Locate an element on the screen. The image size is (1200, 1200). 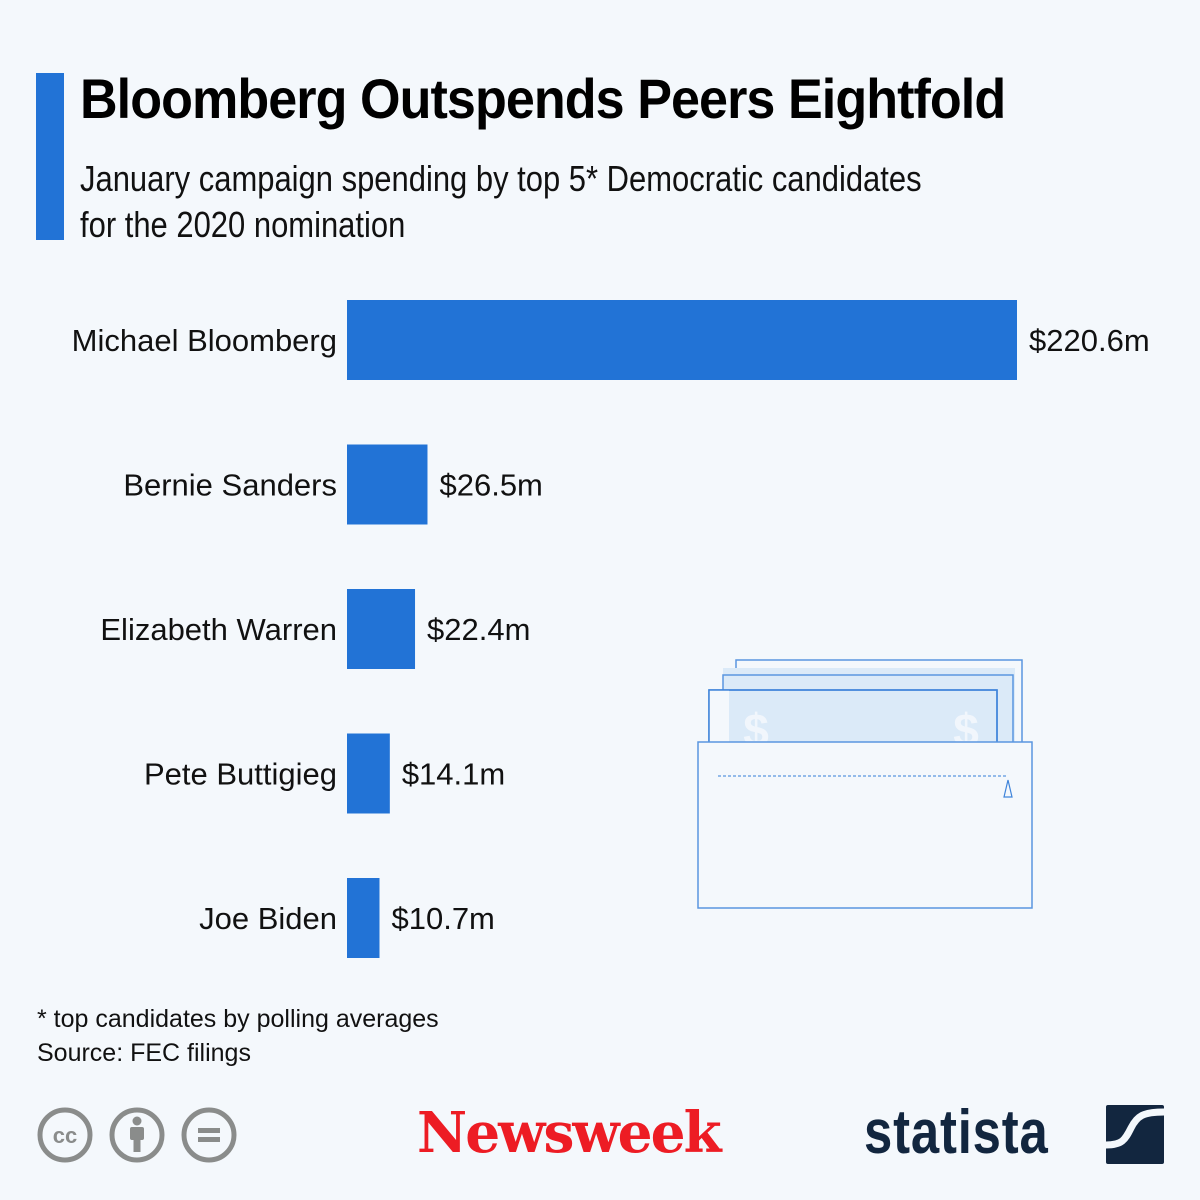
wallet-icon: $ $ is located at coordinates (865, 784).